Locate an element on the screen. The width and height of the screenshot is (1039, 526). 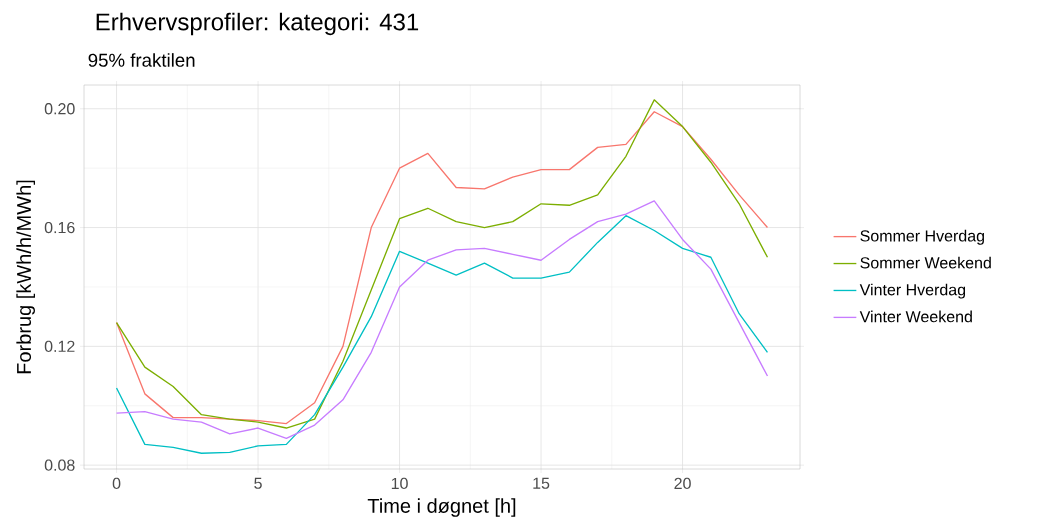
x-tick-label: 20 is located at coordinates (682, 483).